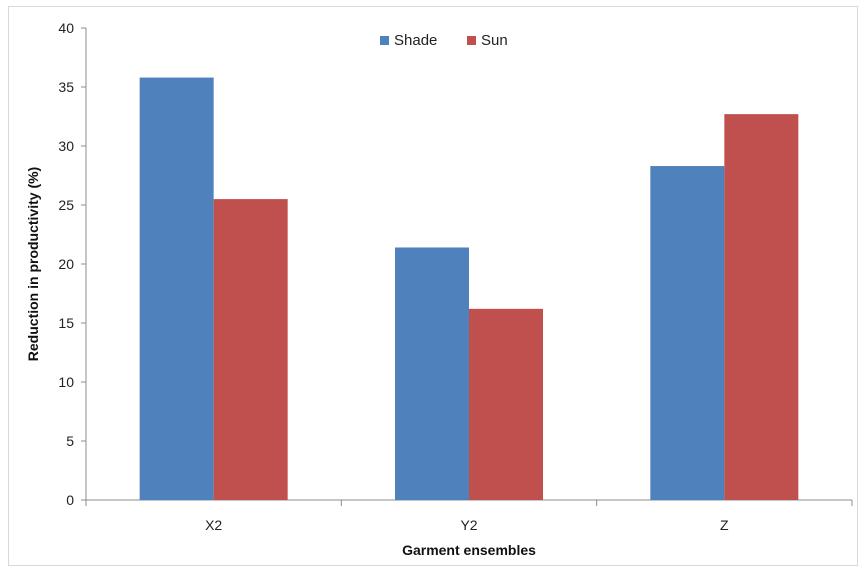 This screenshot has height=569, width=862. What do you see at coordinates (176, 288) in the screenshot?
I see `bar-shade-x2` at bounding box center [176, 288].